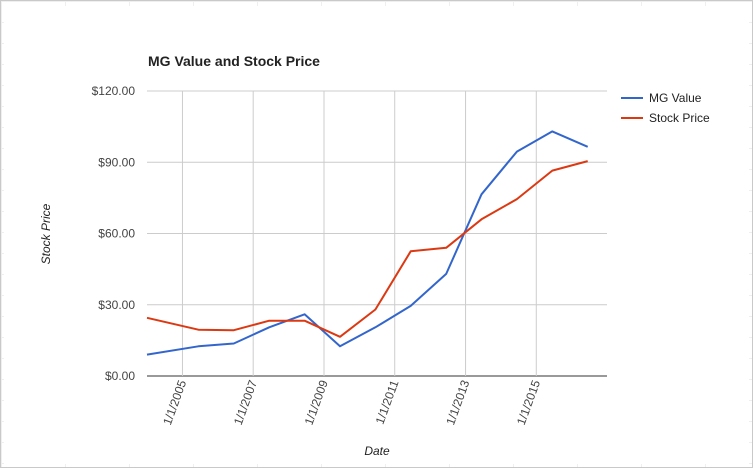 This screenshot has width=753, height=468. What do you see at coordinates (387, 402) in the screenshot?
I see `x-tick-label: 1/1/2011` at bounding box center [387, 402].